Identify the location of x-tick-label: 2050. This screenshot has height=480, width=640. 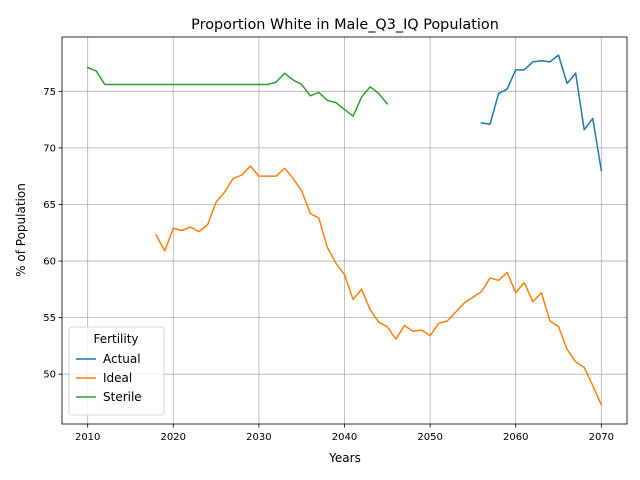
(429, 437).